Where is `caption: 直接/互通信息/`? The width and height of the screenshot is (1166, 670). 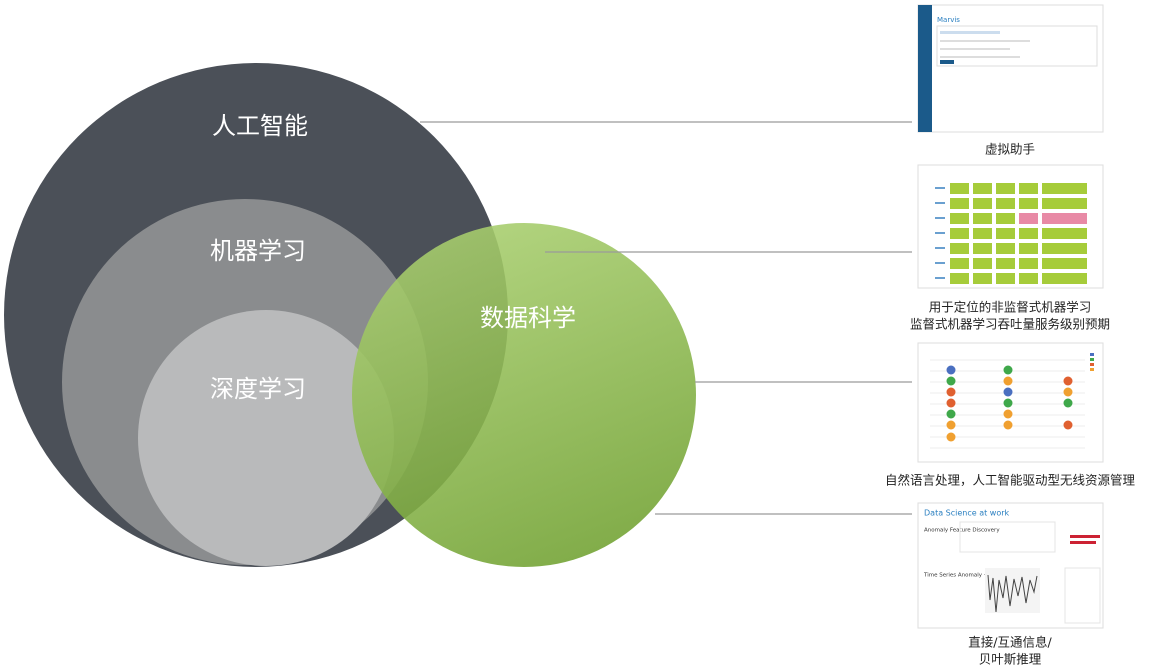
caption: 直接/互通信息/ is located at coordinates (1010, 642).